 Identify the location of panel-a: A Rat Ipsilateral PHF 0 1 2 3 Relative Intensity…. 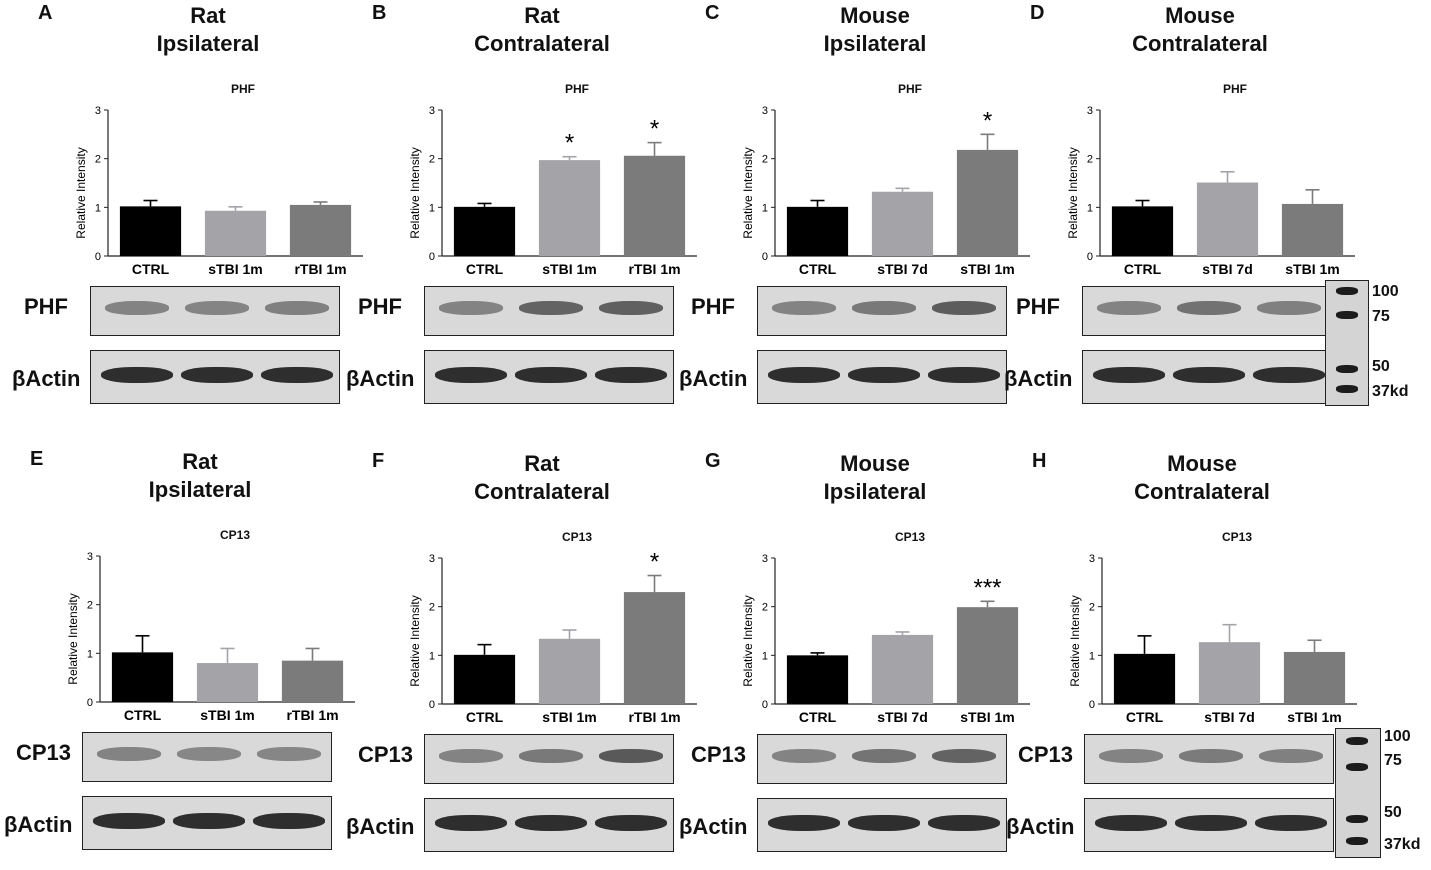
(195, 212).